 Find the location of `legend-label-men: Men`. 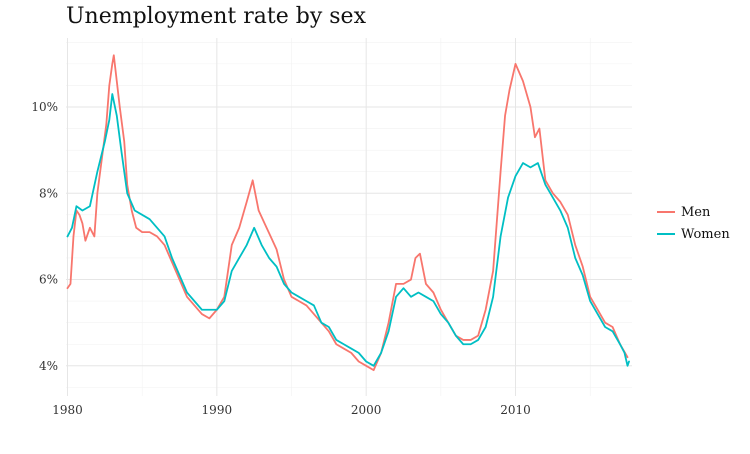

legend-label-men: Men is located at coordinates (696, 212).